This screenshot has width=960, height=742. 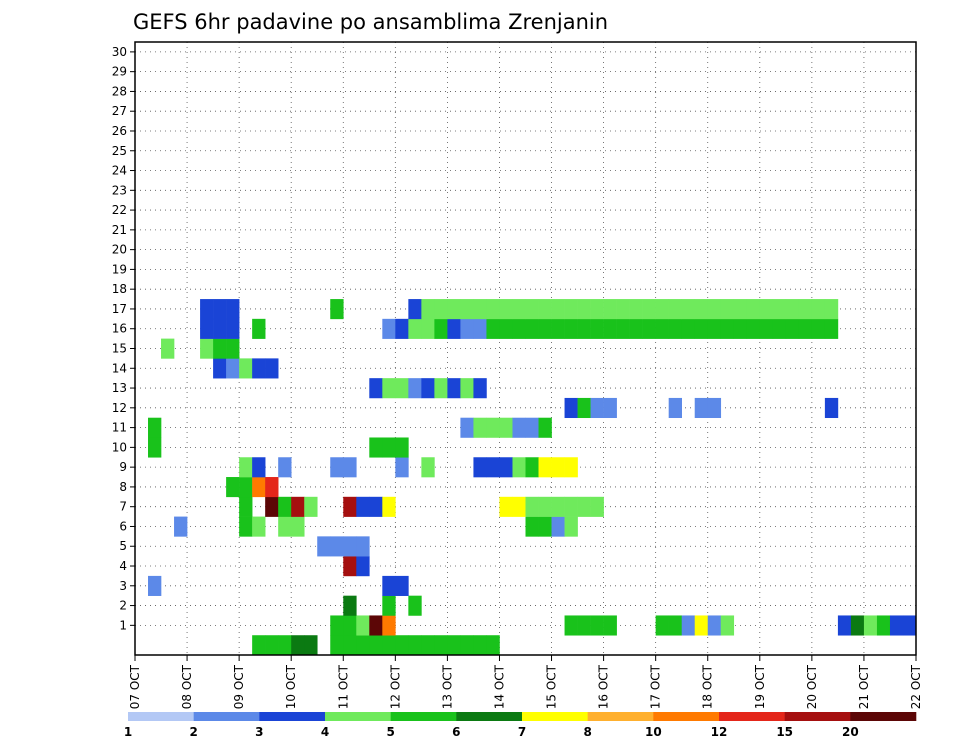 I want to click on x-tick-label: 10 OCT, so click(x=291, y=686).